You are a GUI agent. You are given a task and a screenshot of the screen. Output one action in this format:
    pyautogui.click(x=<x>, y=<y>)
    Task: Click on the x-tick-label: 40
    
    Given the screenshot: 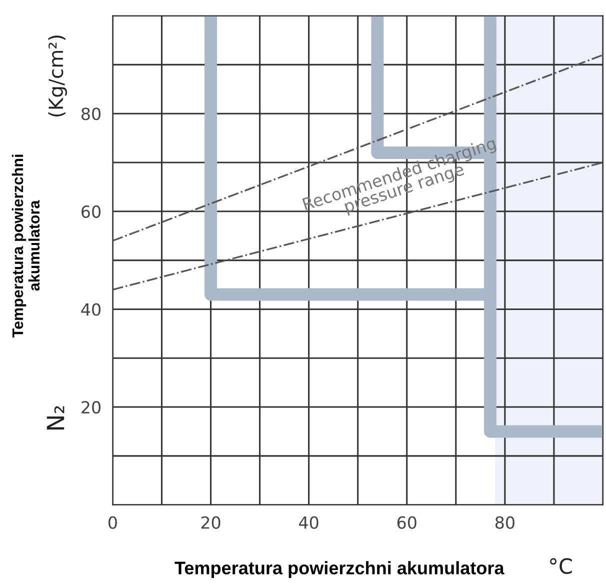 What is the action you would take?
    pyautogui.click(x=308, y=522)
    